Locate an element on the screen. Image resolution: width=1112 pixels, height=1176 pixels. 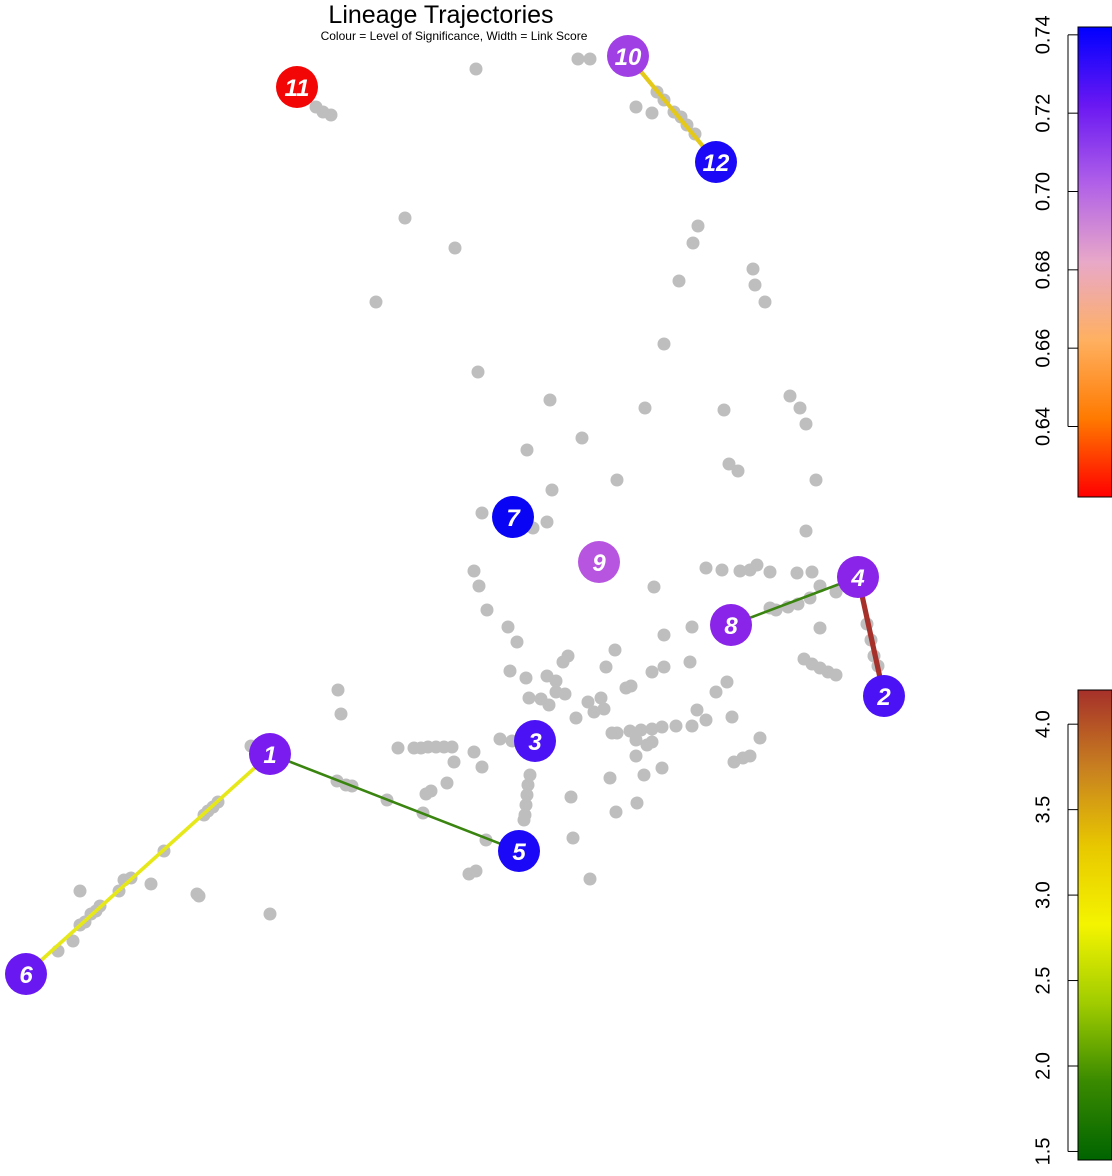
cluster-node: 11 is located at coordinates (297, 87).